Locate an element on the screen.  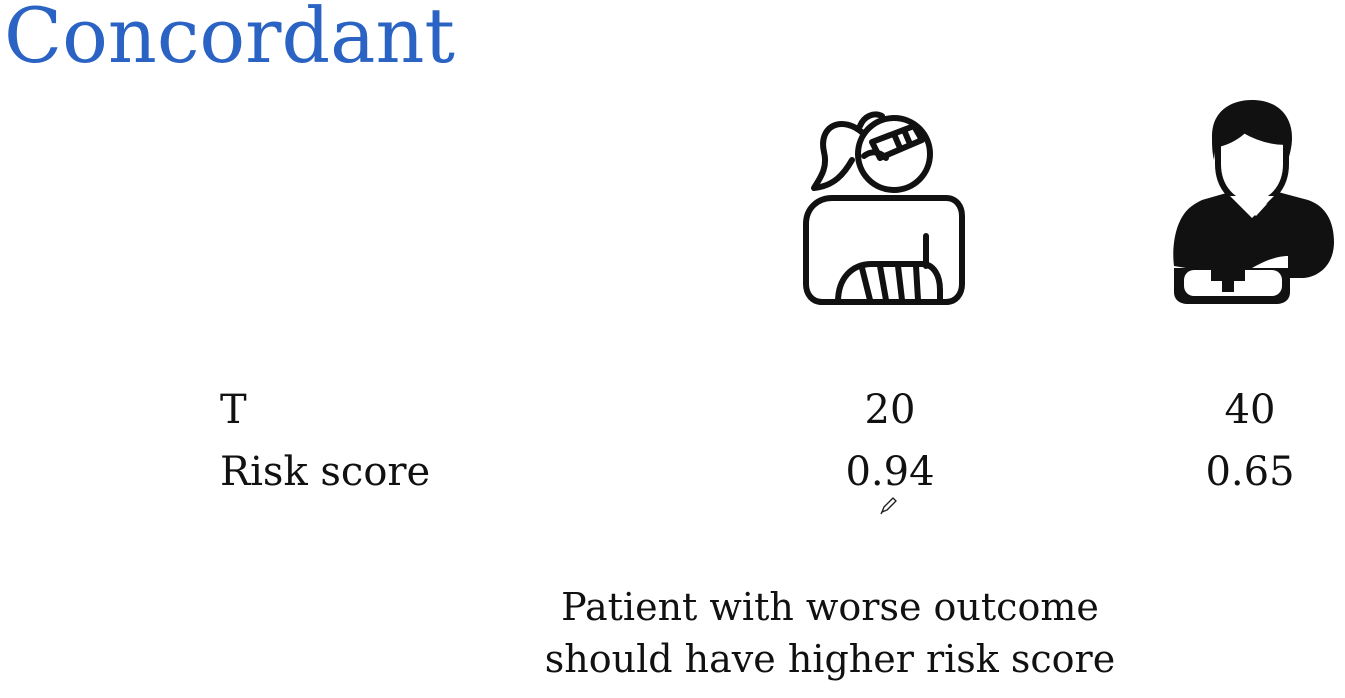
injured-woman-icon is located at coordinates (884, 208).